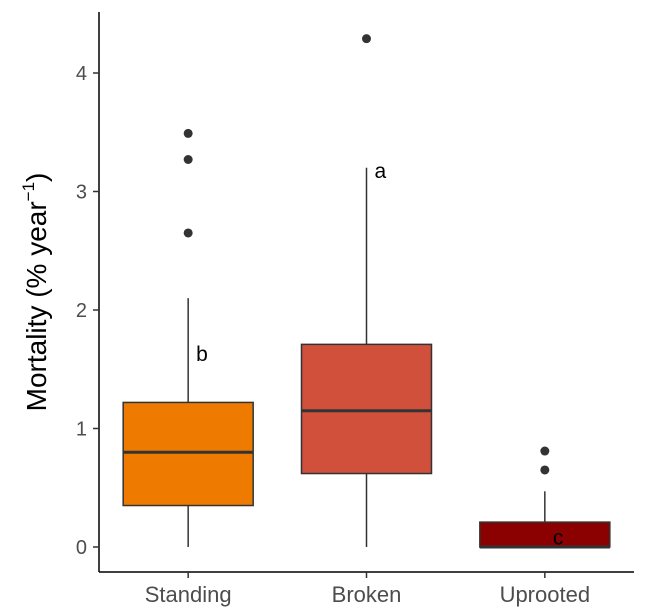 This screenshot has width=648, height=608. Describe the element at coordinates (381, 171) in the screenshot. I see `significance-letter: a` at that location.